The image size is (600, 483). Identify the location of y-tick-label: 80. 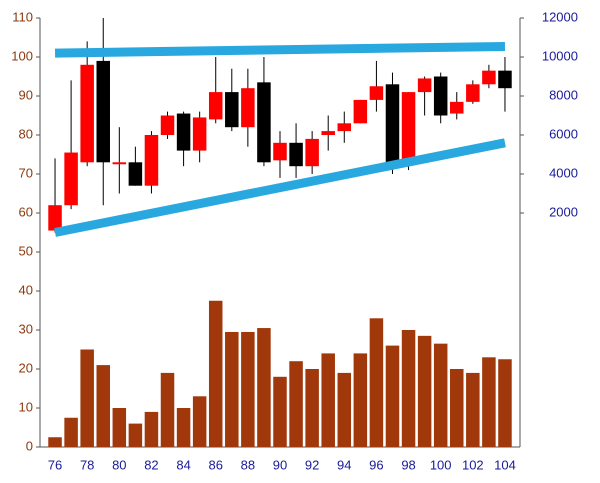
(26, 133).